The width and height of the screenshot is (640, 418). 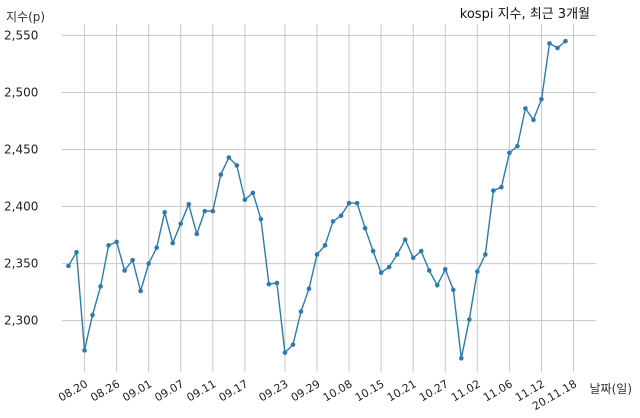 I want to click on y-axis-ticks: 2,300 2,350 2,400 2,450 2,500 2,550, so click(x=21, y=177).